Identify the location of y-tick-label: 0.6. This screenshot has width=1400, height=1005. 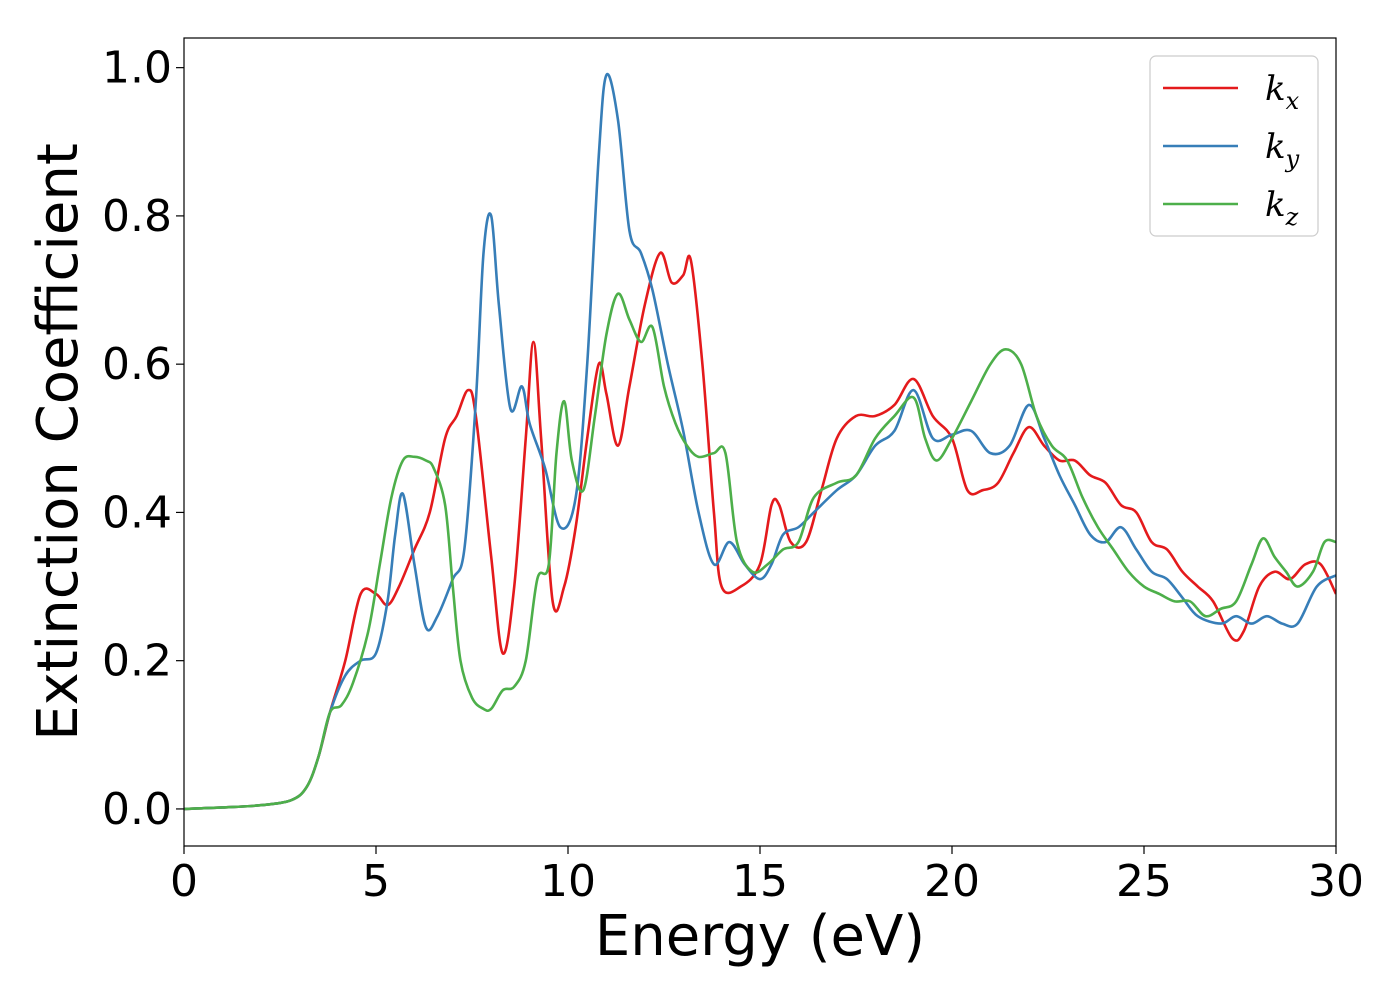
(137, 364).